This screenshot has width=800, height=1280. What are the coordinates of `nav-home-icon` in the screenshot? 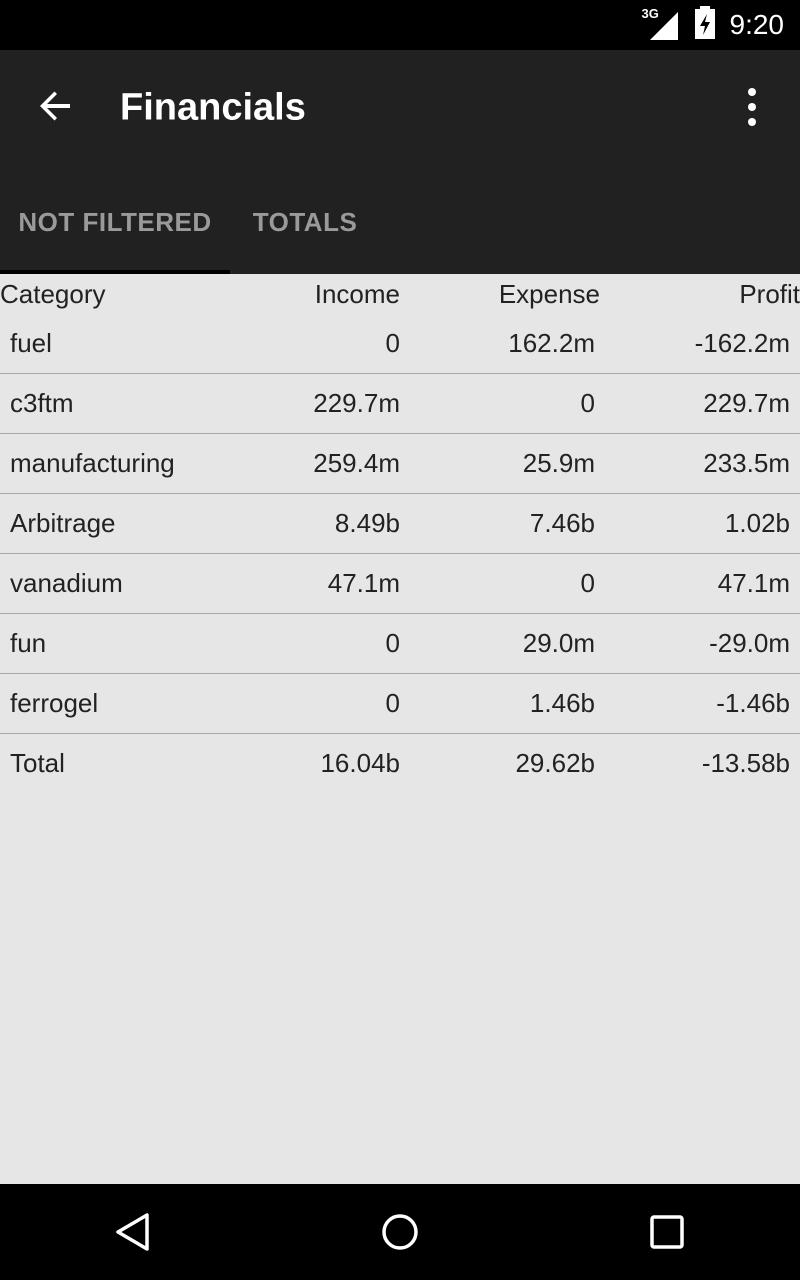 It's located at (400, 1232).